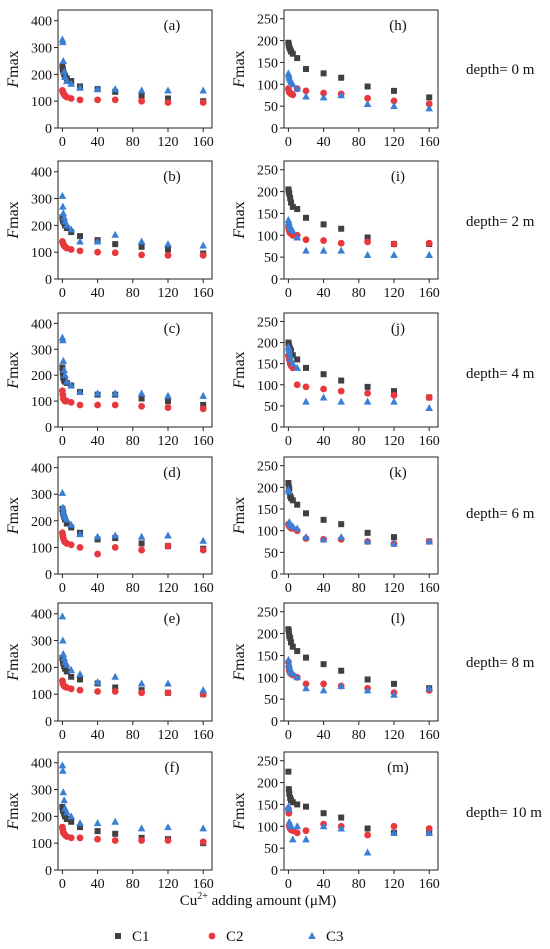 This screenshot has height=949, width=550. Describe the element at coordinates (359, 802) in the screenshot. I see `series-C1` at that location.